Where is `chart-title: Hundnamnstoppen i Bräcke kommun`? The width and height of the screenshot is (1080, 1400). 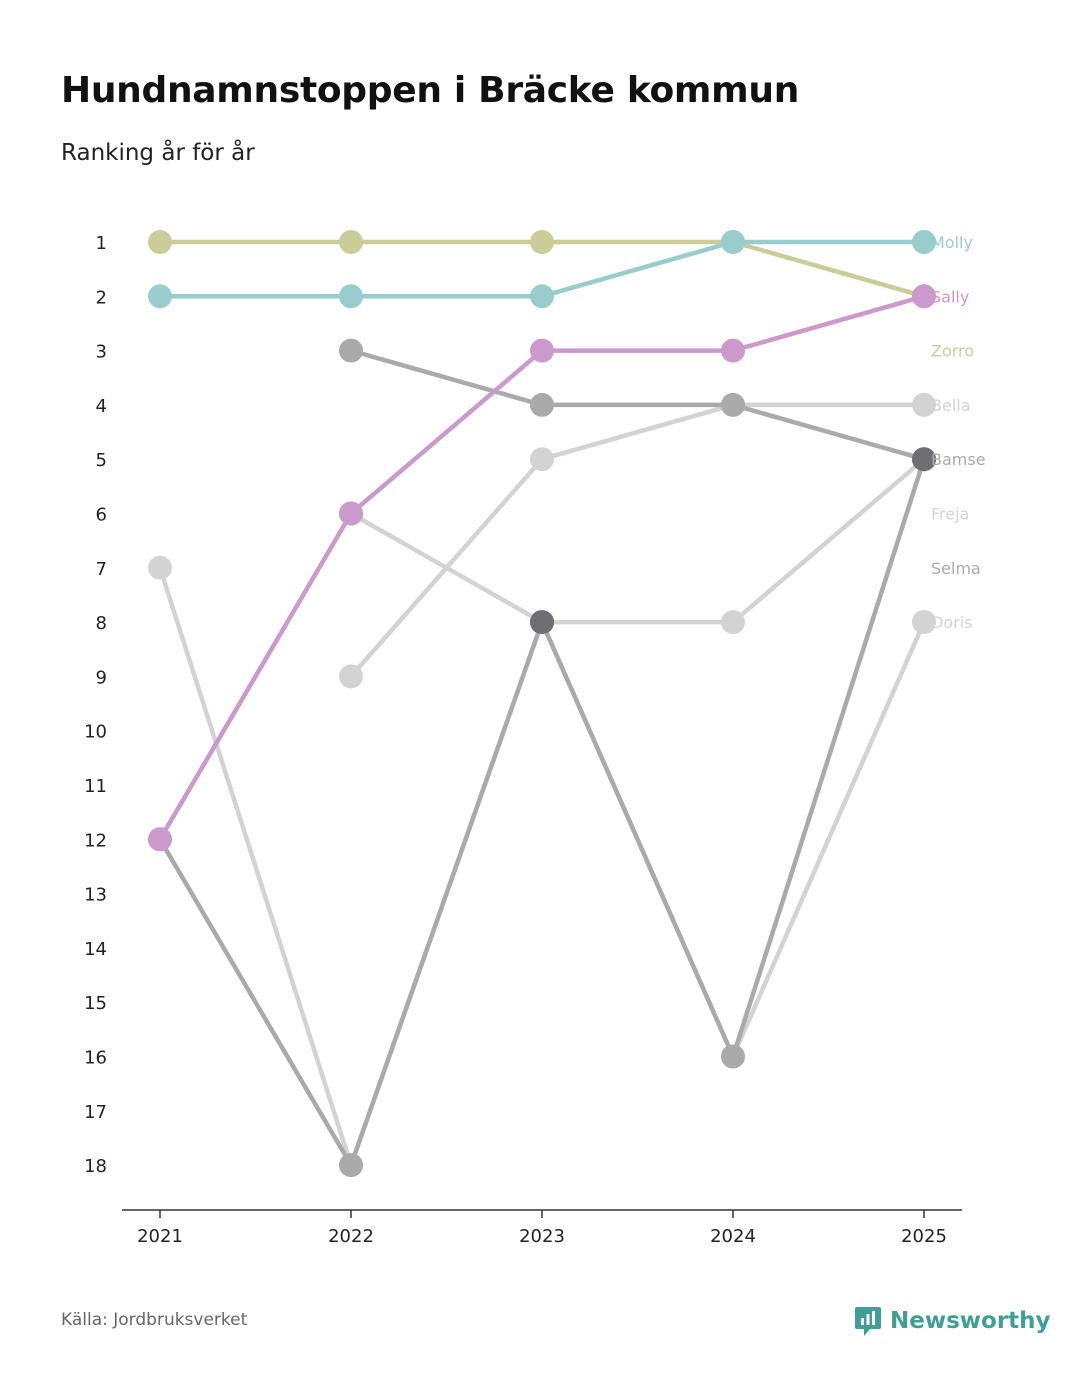 chart-title: Hundnamnstoppen i Bräcke kommun is located at coordinates (430, 90).